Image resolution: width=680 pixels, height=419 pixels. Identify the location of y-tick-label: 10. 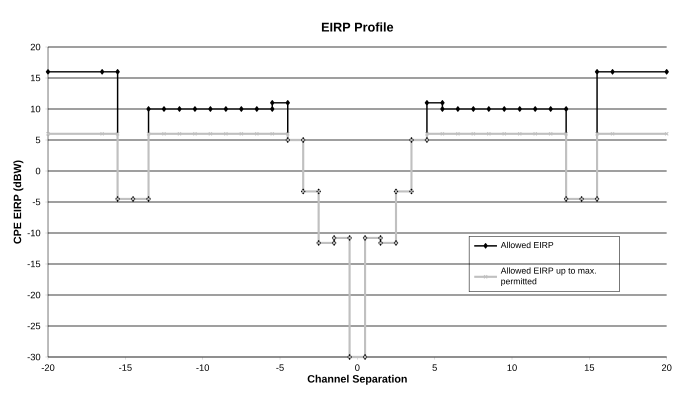
(35, 109).